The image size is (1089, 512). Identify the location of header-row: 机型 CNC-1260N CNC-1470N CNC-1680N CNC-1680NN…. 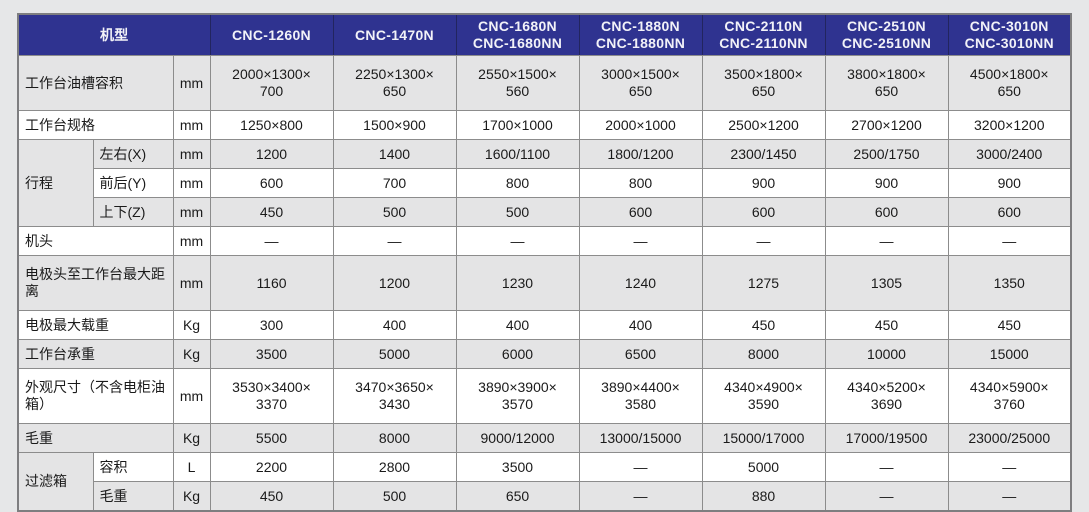
(544, 34).